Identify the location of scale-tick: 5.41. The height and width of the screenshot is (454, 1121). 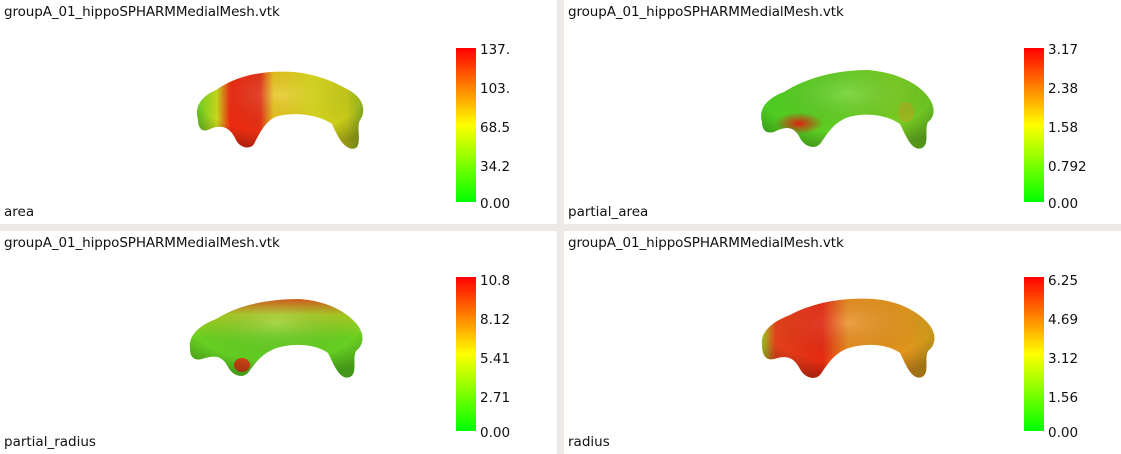
(495, 359).